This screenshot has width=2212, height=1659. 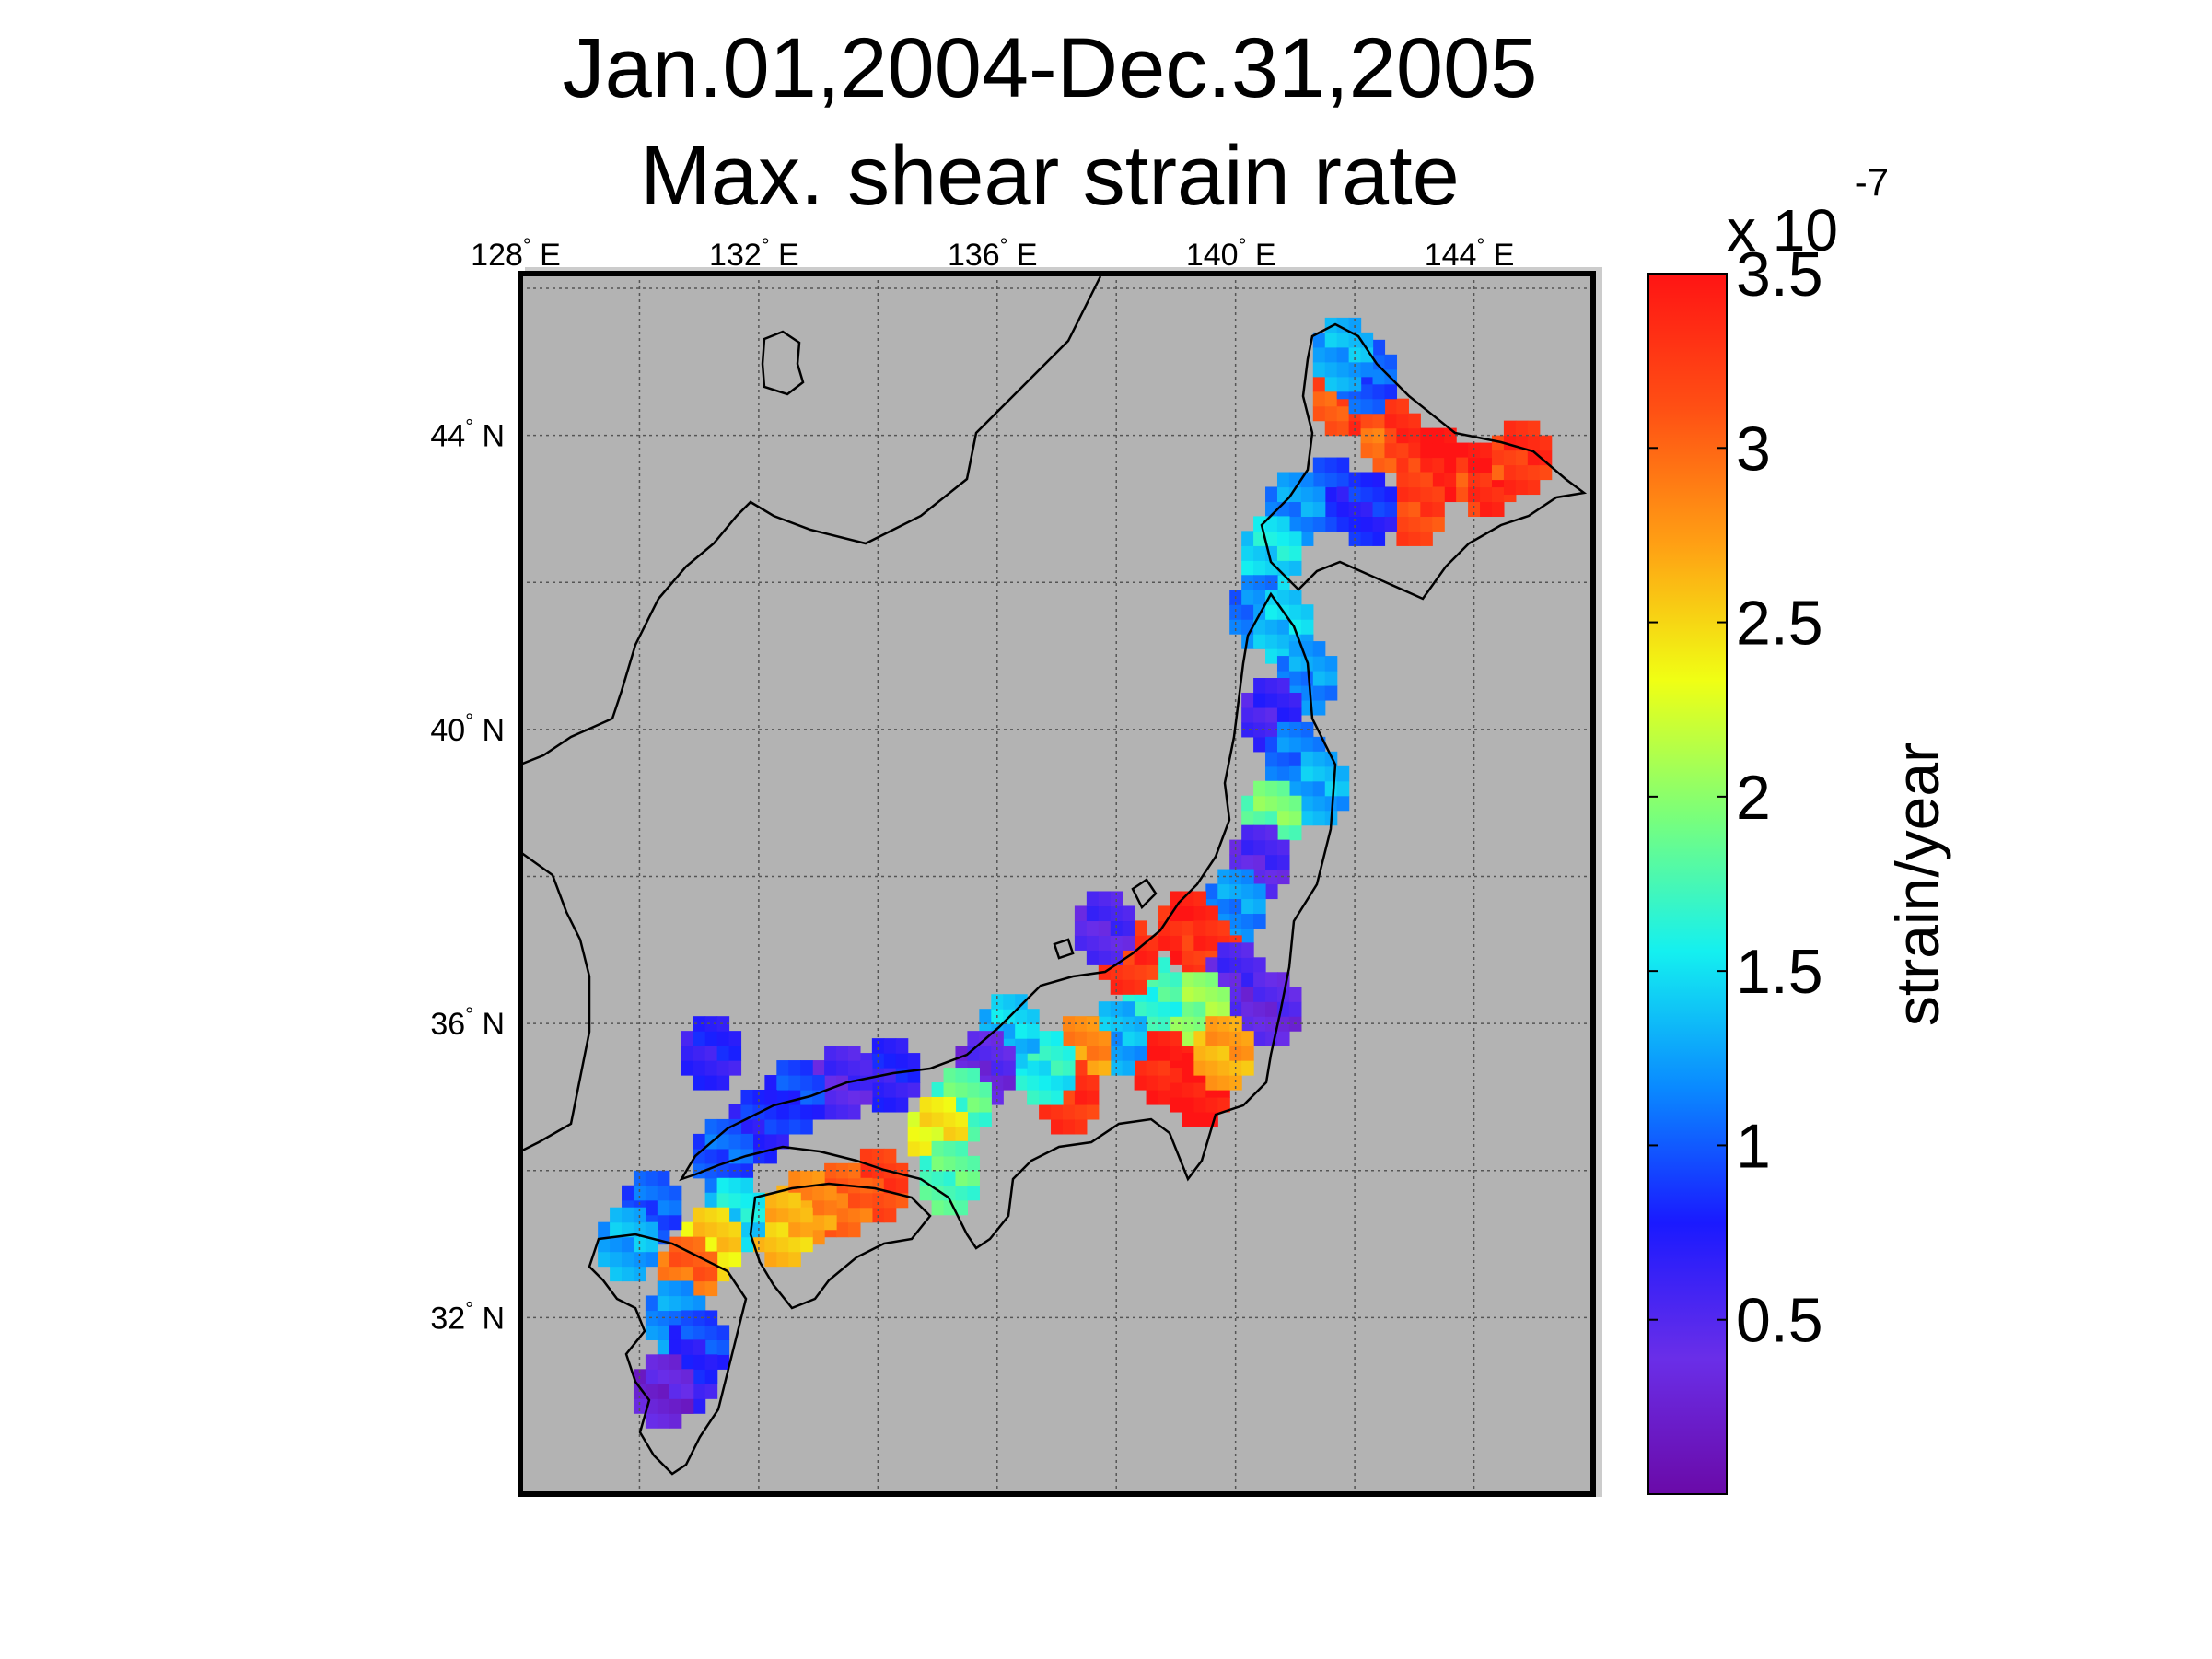 I want to click on colorbar-tick-label: 0.5, so click(x=1779, y=1321).